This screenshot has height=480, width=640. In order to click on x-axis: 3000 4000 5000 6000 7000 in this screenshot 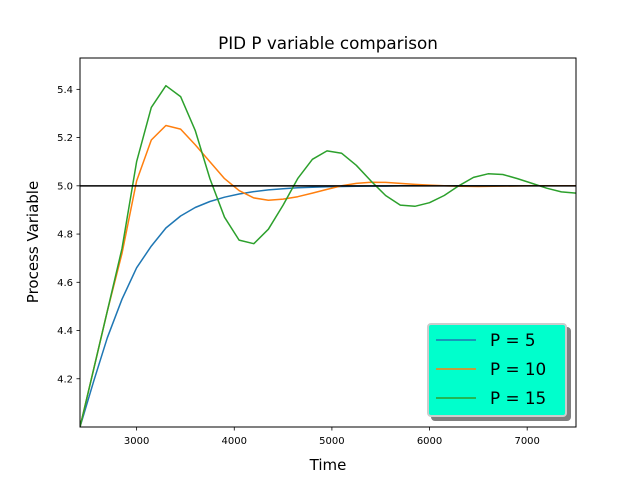, I will do `click(332, 437)`.